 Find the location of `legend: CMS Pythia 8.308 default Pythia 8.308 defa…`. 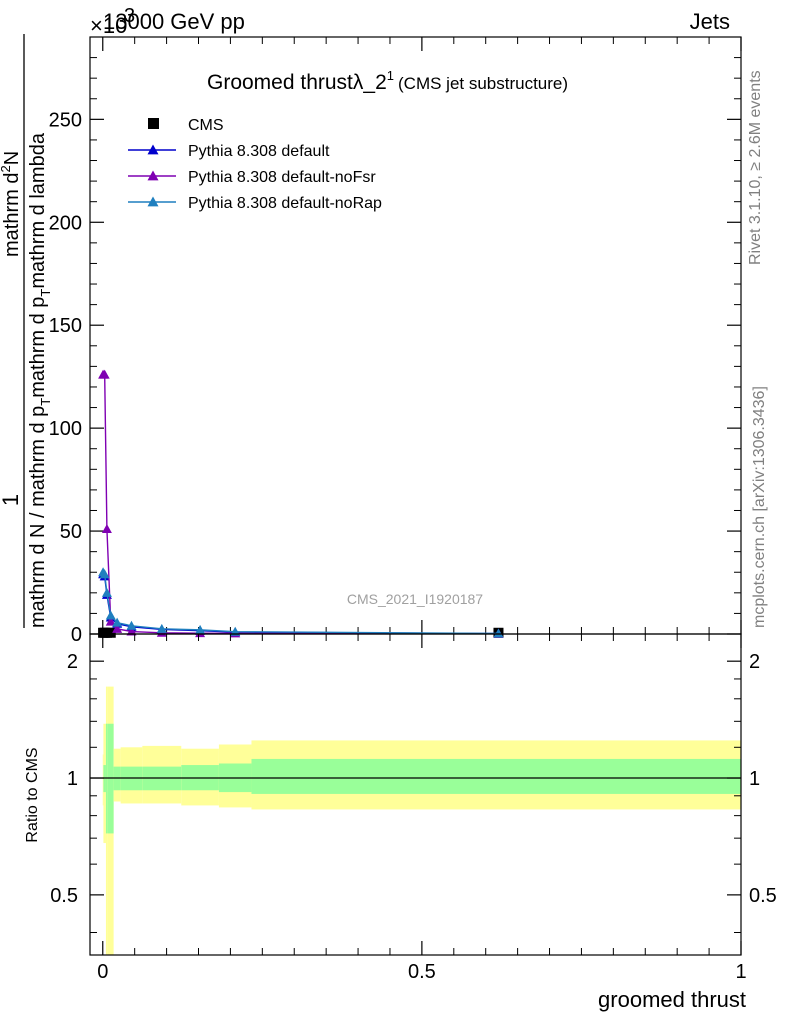

legend: CMS Pythia 8.308 default Pythia 8.308 defa… is located at coordinates (255, 164).